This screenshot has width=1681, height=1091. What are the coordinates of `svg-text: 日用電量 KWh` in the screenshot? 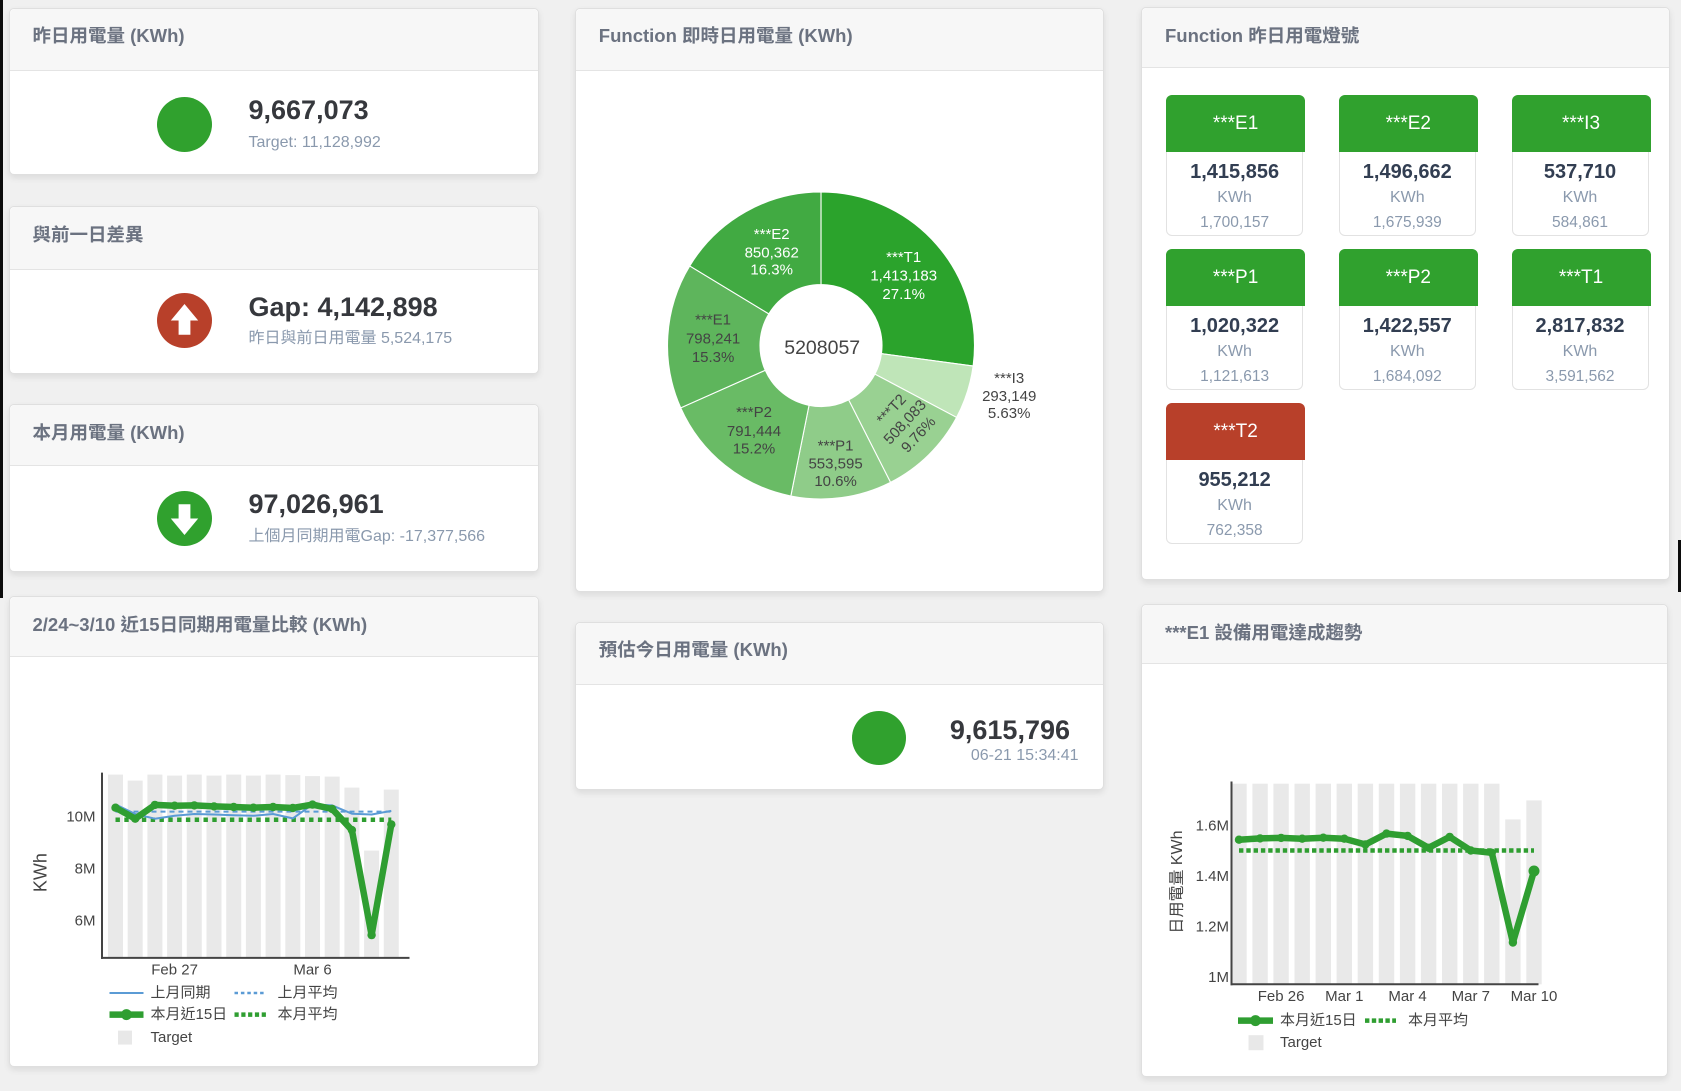 It's located at (1177, 881).